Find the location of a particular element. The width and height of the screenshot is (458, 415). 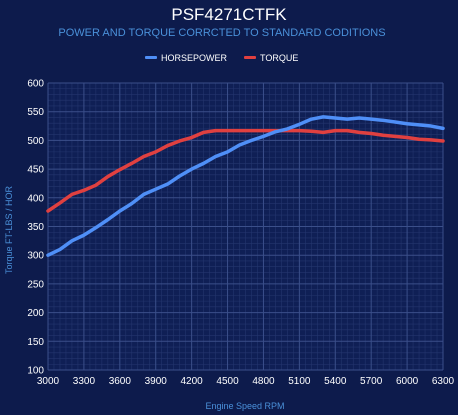

legend-swatch-horsepower is located at coordinates (151, 57).